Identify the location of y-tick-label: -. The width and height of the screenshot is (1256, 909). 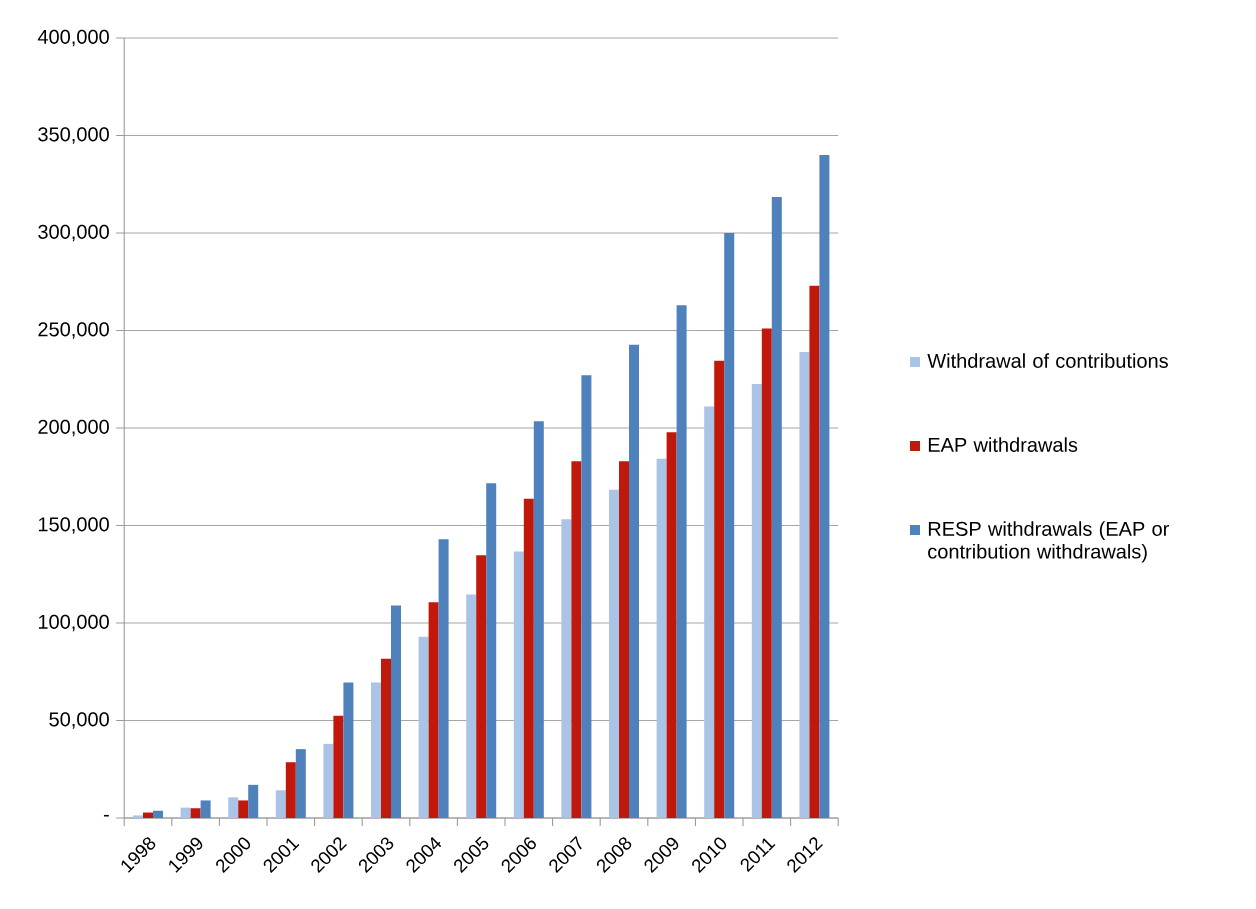
(106, 815).